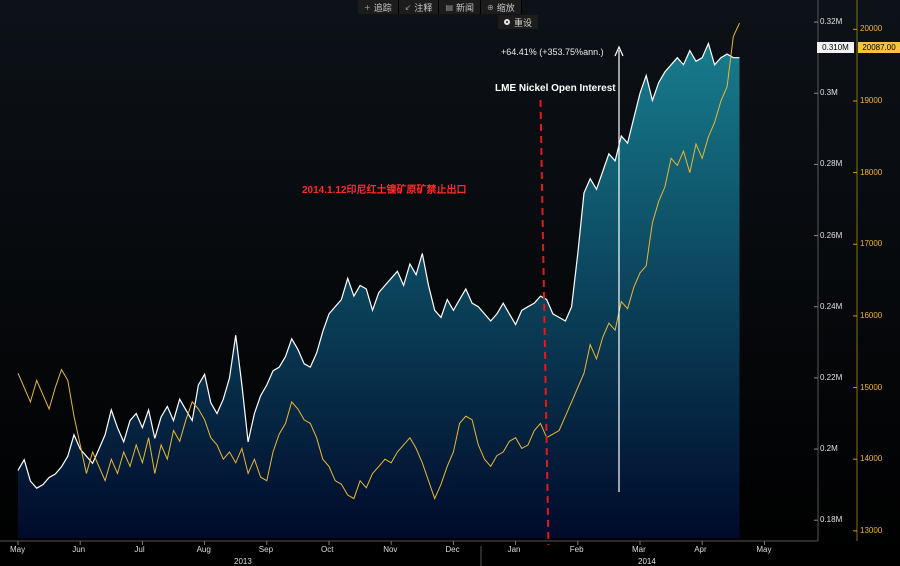 The image size is (900, 566). What do you see at coordinates (871, 172) in the screenshot?
I see `right-y-tick-label: 18000` at bounding box center [871, 172].